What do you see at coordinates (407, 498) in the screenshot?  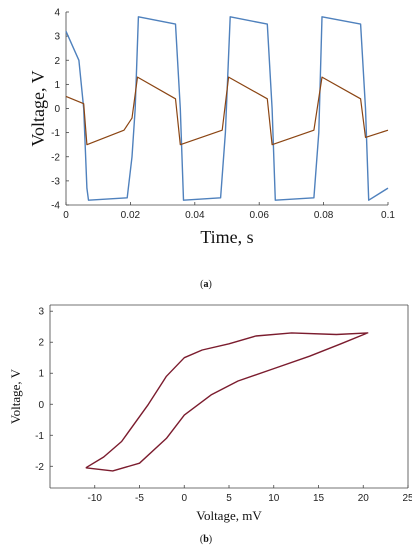 I see `x-tick-label: 25` at bounding box center [407, 498].